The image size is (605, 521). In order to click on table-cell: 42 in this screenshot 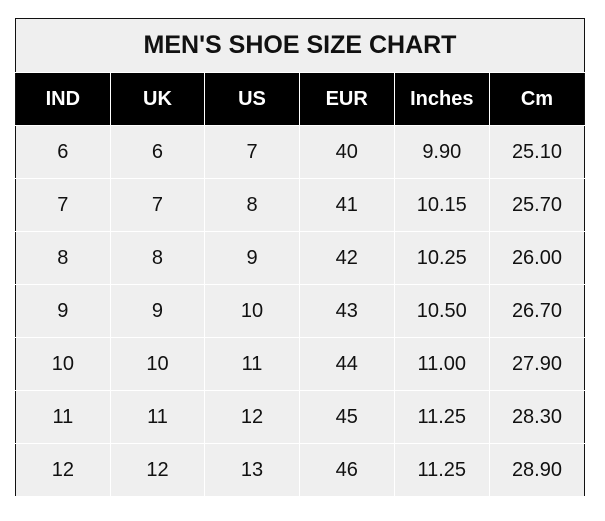, I will do `click(346, 258)`.